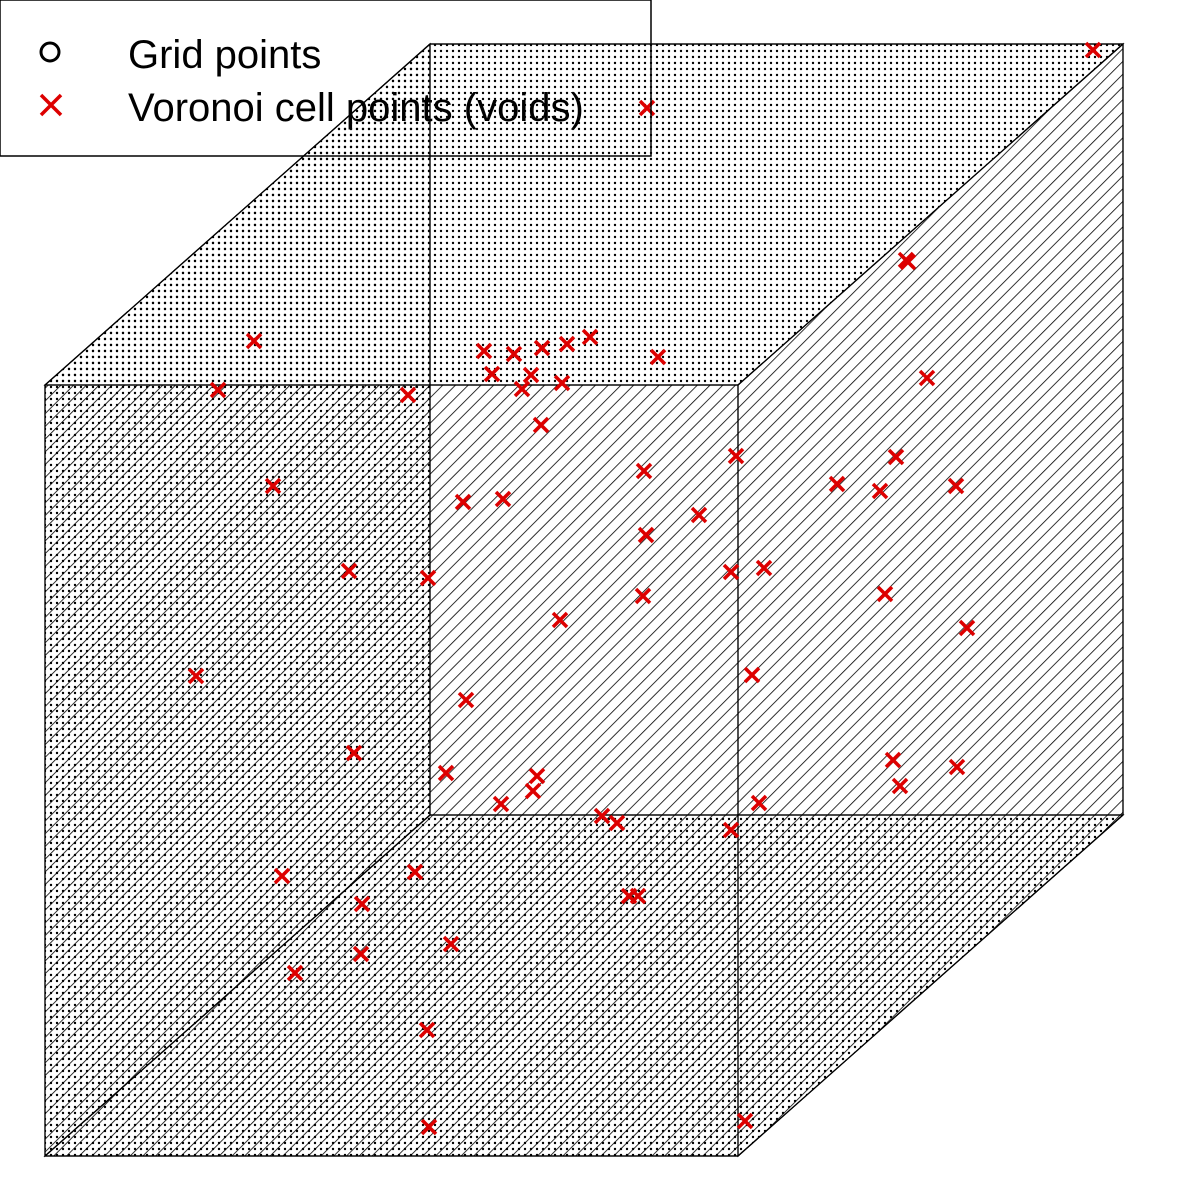 The image size is (1200, 1200). What do you see at coordinates (356, 108) in the screenshot?
I see `legend-label-voronoi: Voronoi cell points (voids)` at bounding box center [356, 108].